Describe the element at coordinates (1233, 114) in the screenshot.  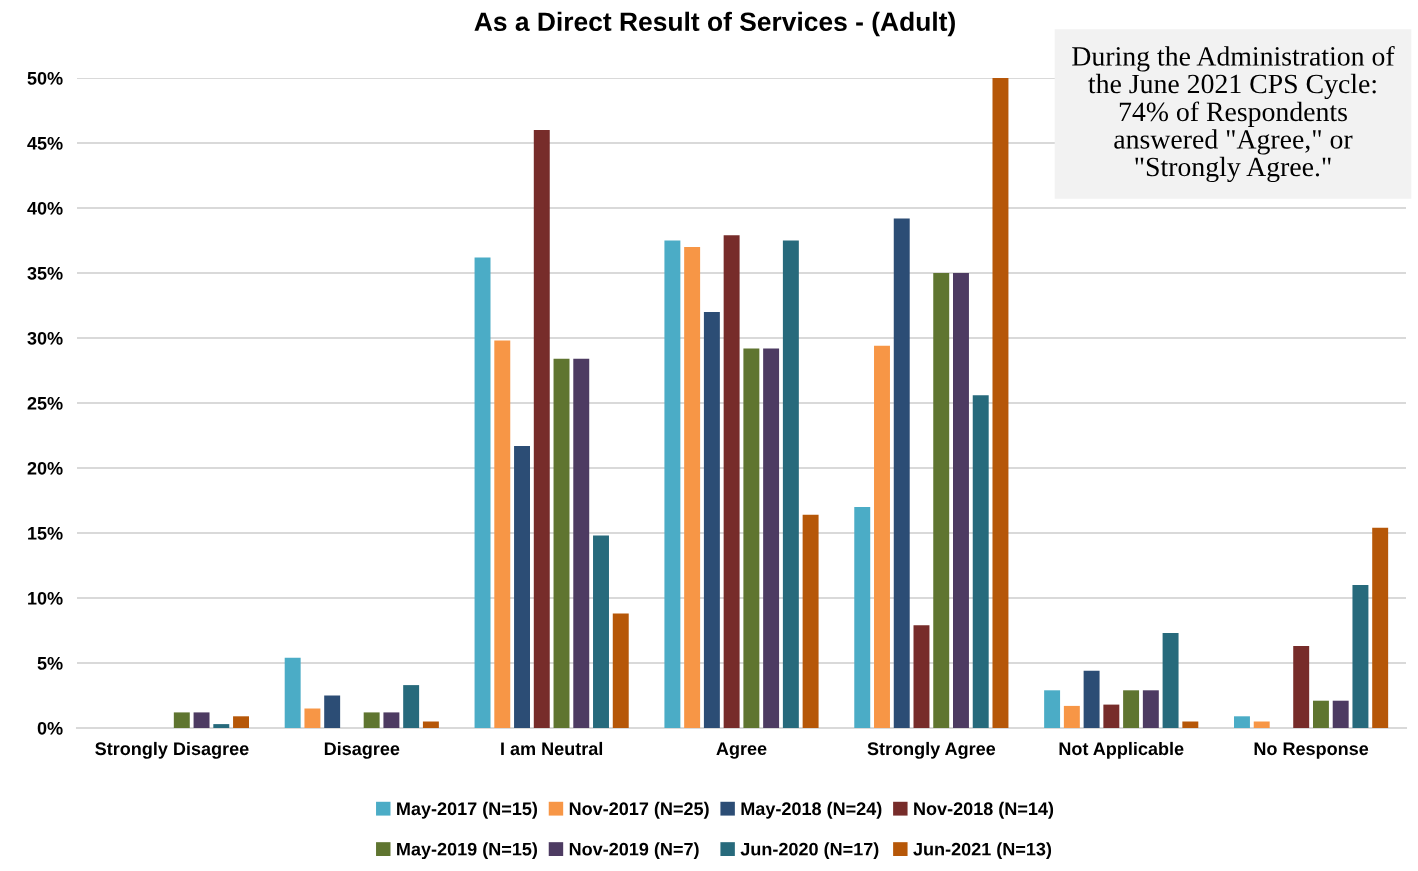
I see `annotation: During the Administration of the June 2021 CPS Cycle: 74% of Respondents answered "Agree," or "Strongly Agree."` at that location.